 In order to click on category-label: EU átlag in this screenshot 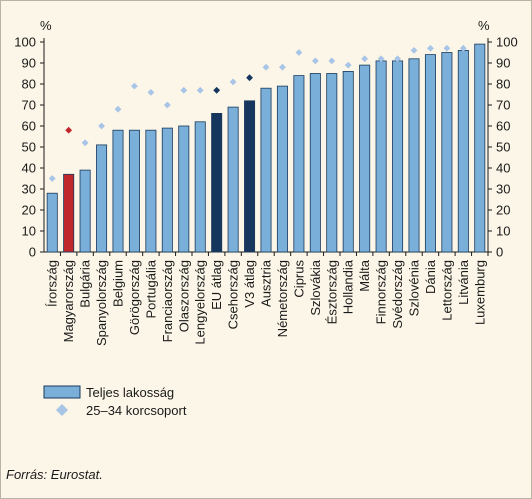, I will do `click(216, 285)`.